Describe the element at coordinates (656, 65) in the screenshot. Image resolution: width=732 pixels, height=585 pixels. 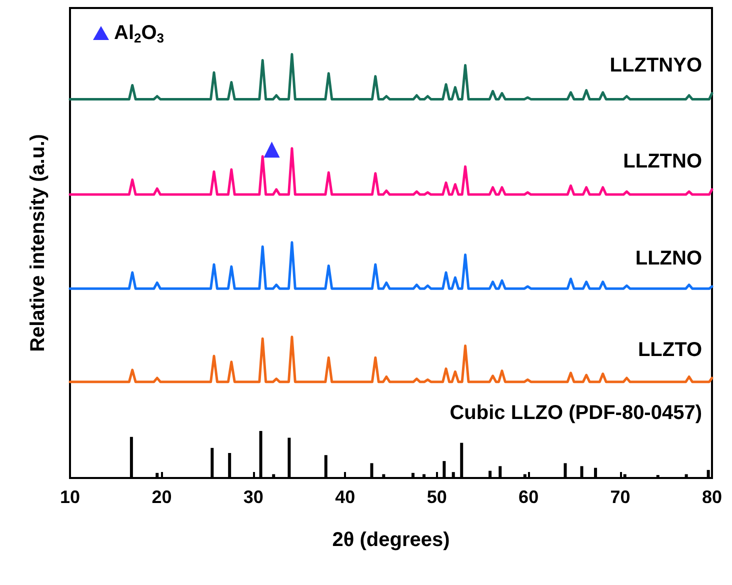
I see `series-label: LLZTNYO` at that location.